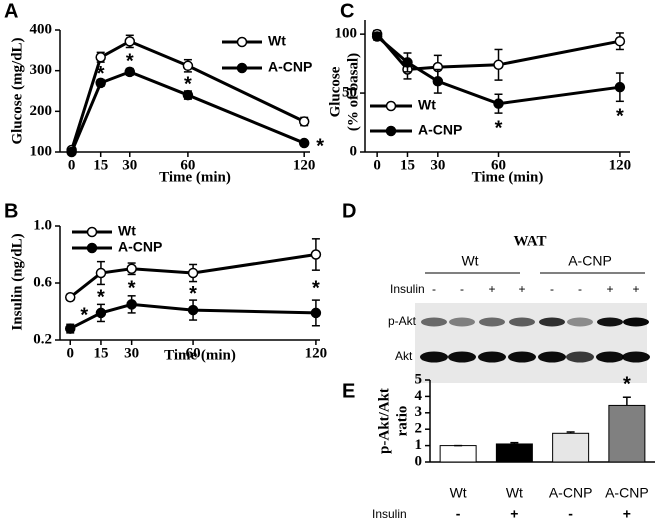 The height and width of the screenshot is (524, 660). Describe the element at coordinates (419, 396) in the screenshot. I see `y-tick-label: 4` at that location.